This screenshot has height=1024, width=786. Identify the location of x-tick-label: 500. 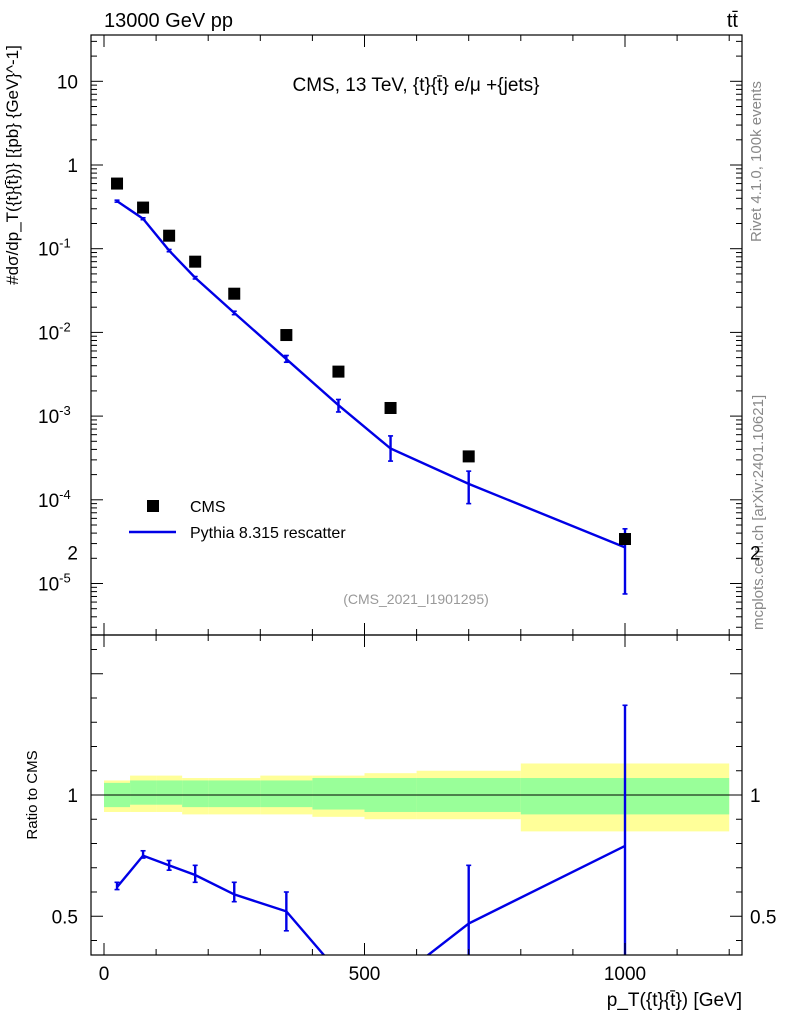
(365, 974).